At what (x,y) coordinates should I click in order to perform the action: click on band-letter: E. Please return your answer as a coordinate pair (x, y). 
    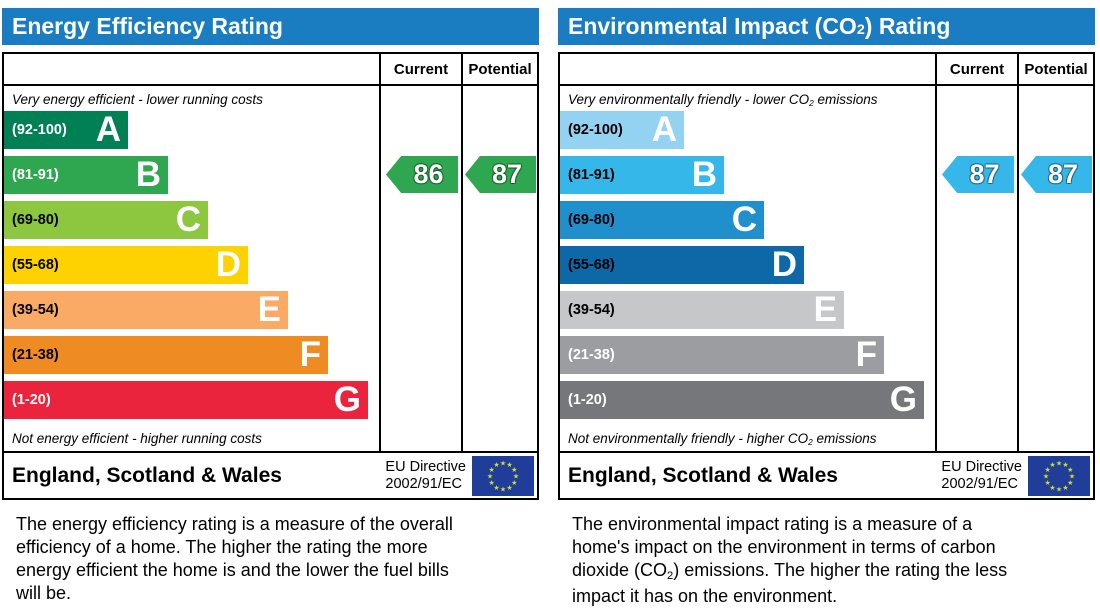
    Looking at the image, I should click on (825, 309).